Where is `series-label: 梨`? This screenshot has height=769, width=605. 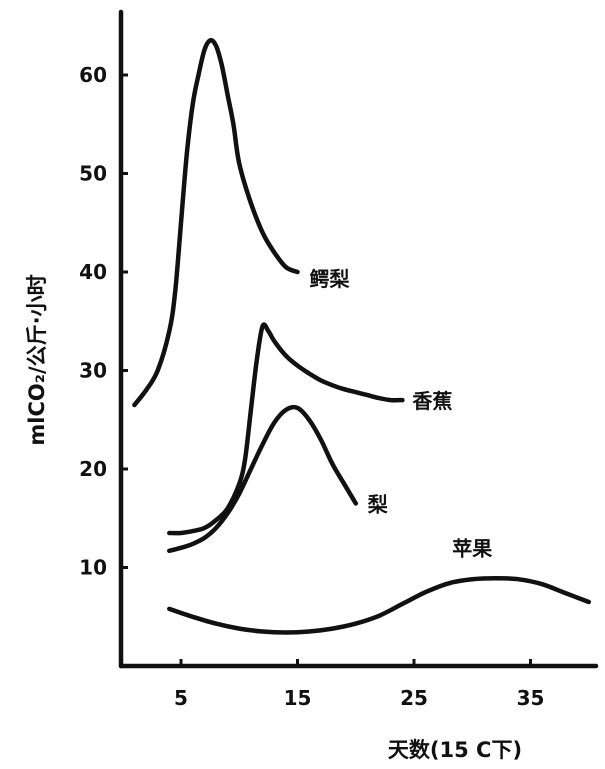
series-label: 梨 is located at coordinates (378, 504).